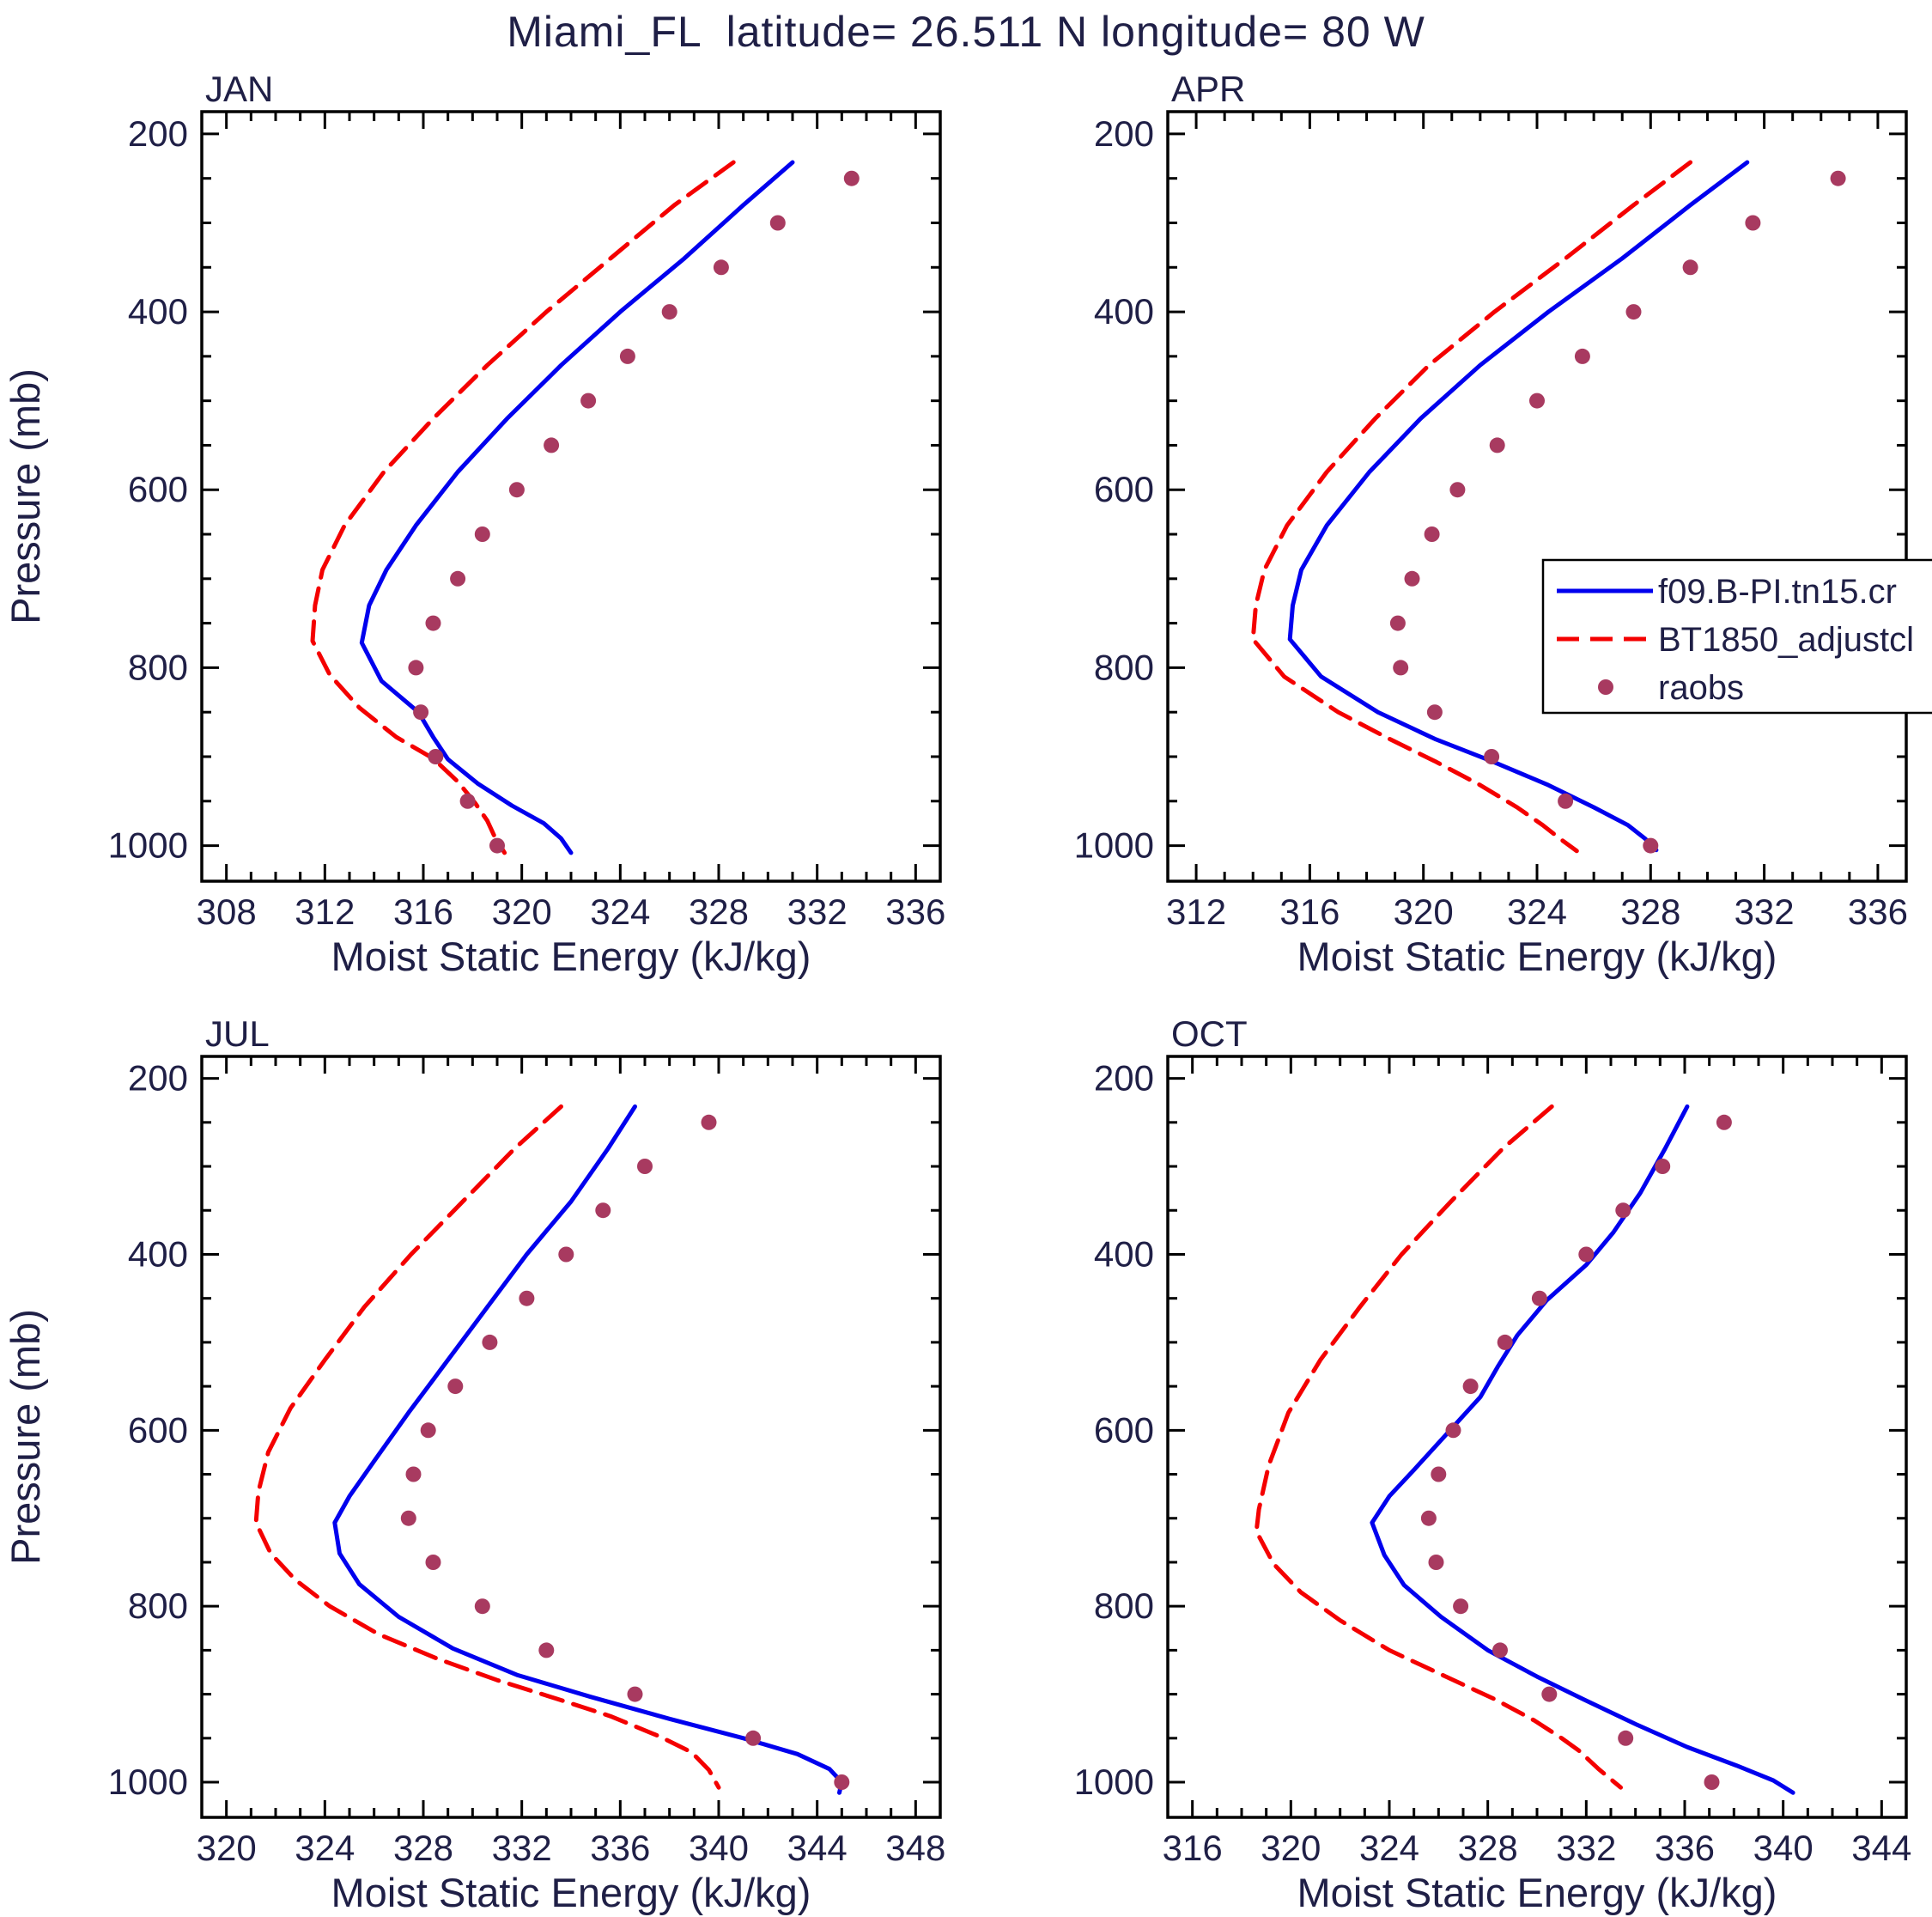 The image size is (1932, 1917). What do you see at coordinates (1605, 687) in the screenshot?
I see `legend-dot-sample` at bounding box center [1605, 687].